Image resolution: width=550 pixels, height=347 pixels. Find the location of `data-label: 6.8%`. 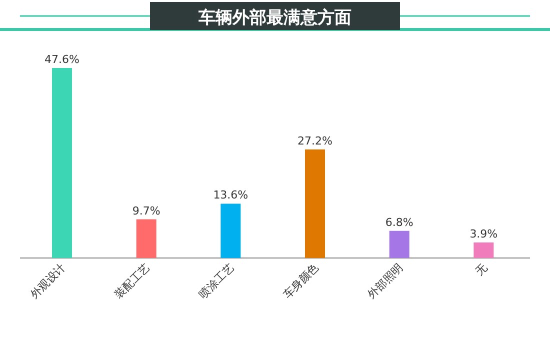

data-label: 6.8% is located at coordinates (399, 222).